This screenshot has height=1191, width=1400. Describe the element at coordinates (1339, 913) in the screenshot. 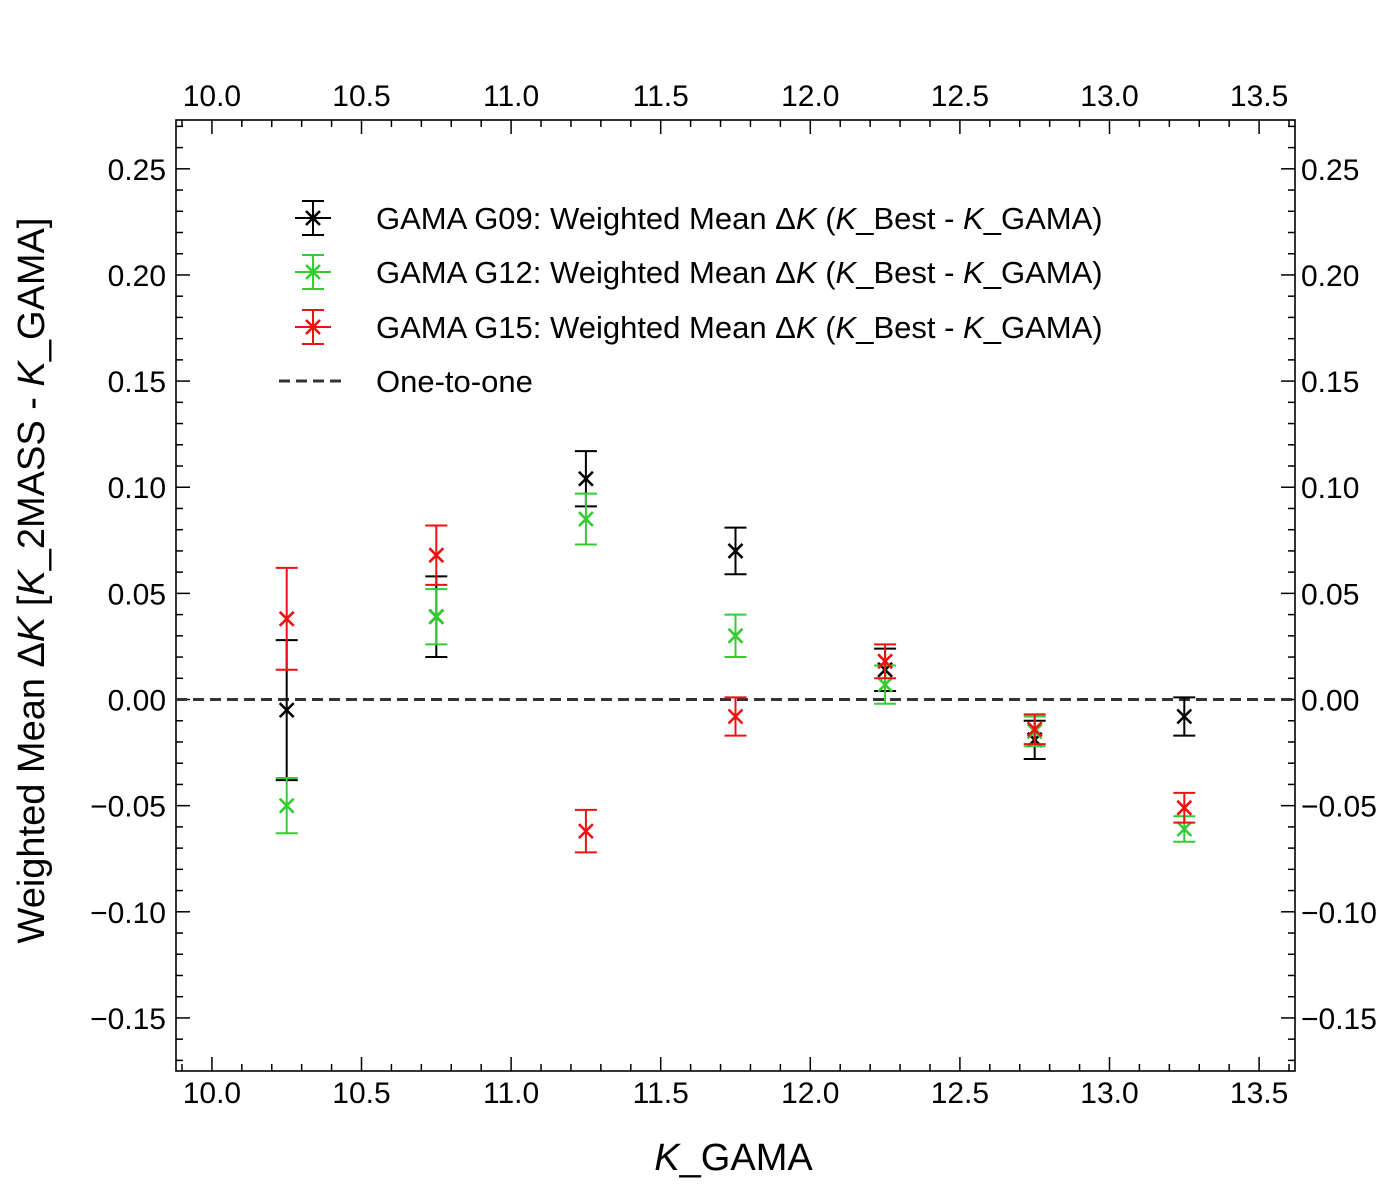

I see `y-tick-label-right: −0.10` at that location.